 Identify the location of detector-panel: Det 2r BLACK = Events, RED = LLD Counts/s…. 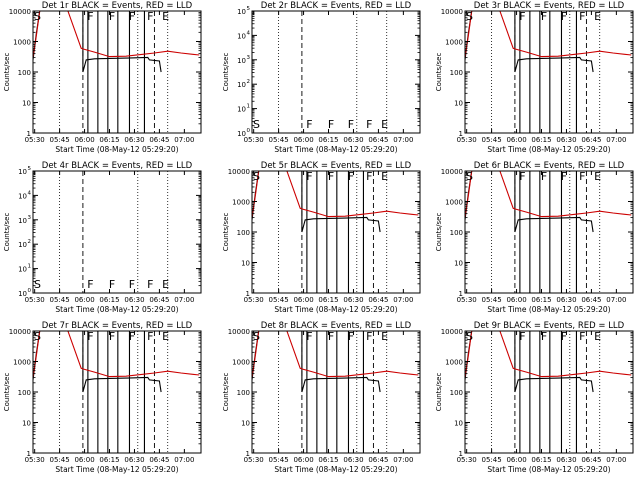
(321, 77).